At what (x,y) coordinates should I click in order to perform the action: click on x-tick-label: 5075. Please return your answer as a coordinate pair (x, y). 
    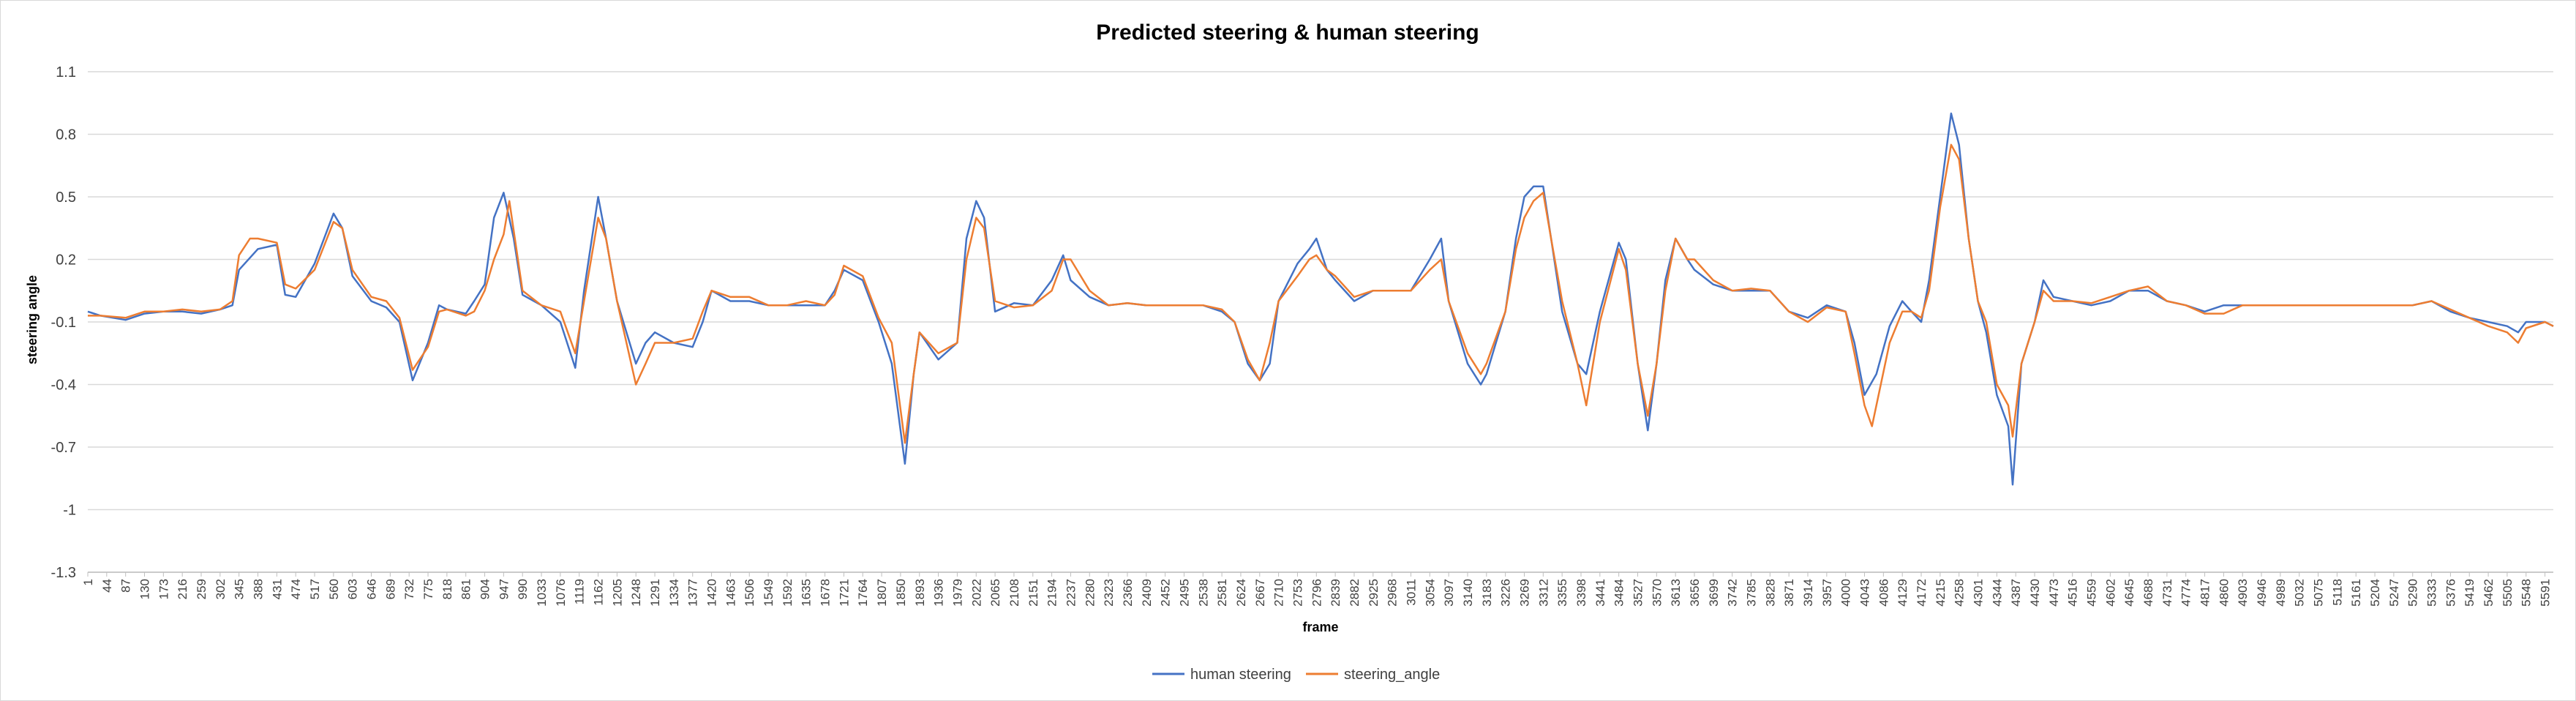
    Looking at the image, I should click on (2319, 593).